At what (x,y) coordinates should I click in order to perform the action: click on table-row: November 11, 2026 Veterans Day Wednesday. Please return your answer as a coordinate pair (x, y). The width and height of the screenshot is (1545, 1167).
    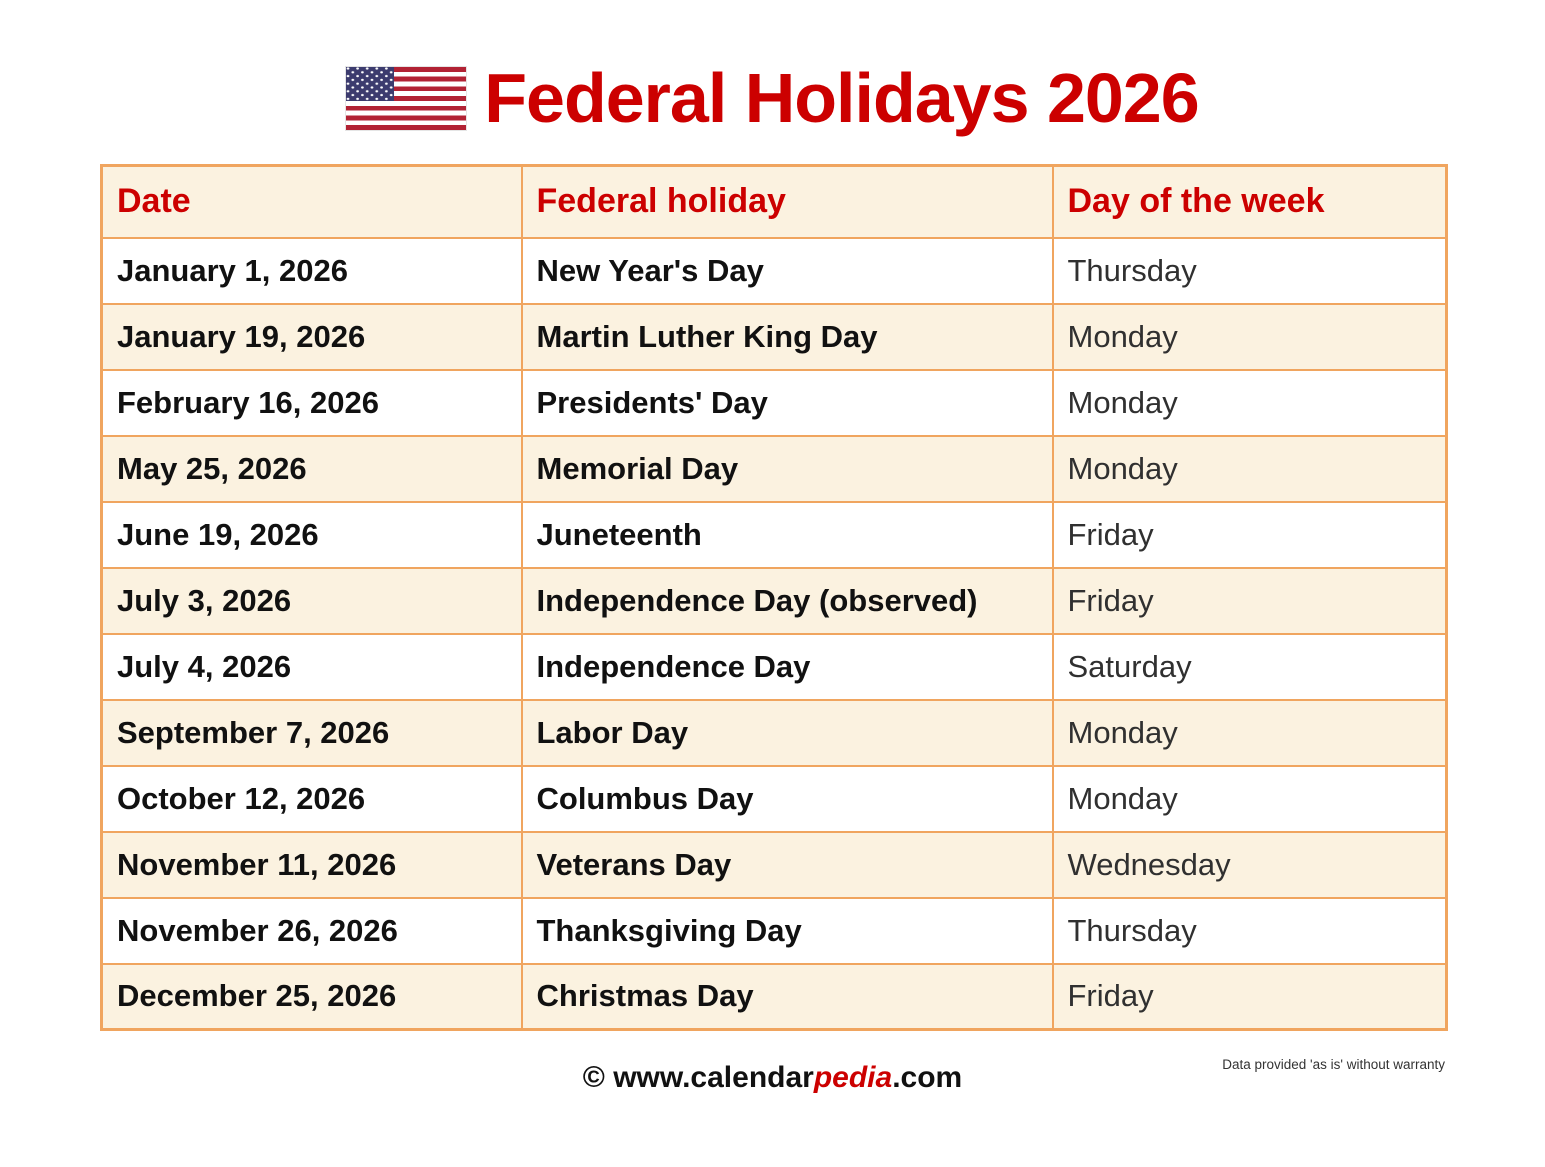
    Looking at the image, I should click on (774, 864).